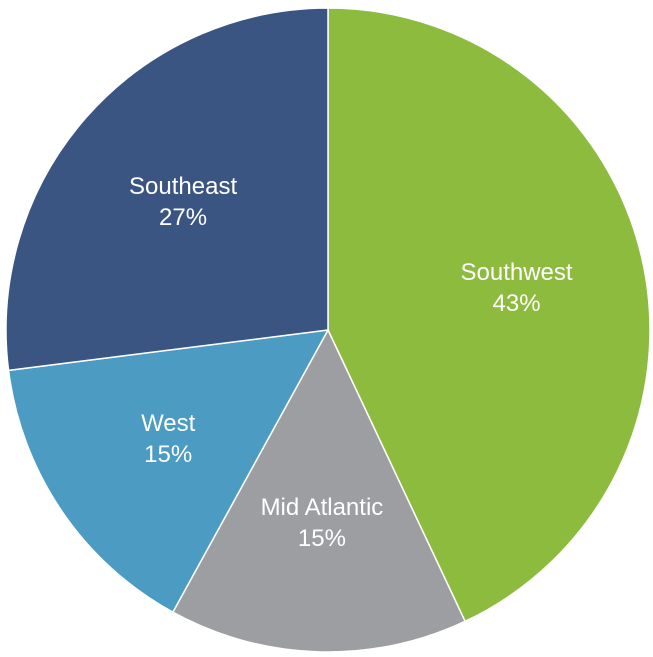 This screenshot has width=653, height=657. Describe the element at coordinates (183, 218) in the screenshot. I see `value-label: 27%` at that location.